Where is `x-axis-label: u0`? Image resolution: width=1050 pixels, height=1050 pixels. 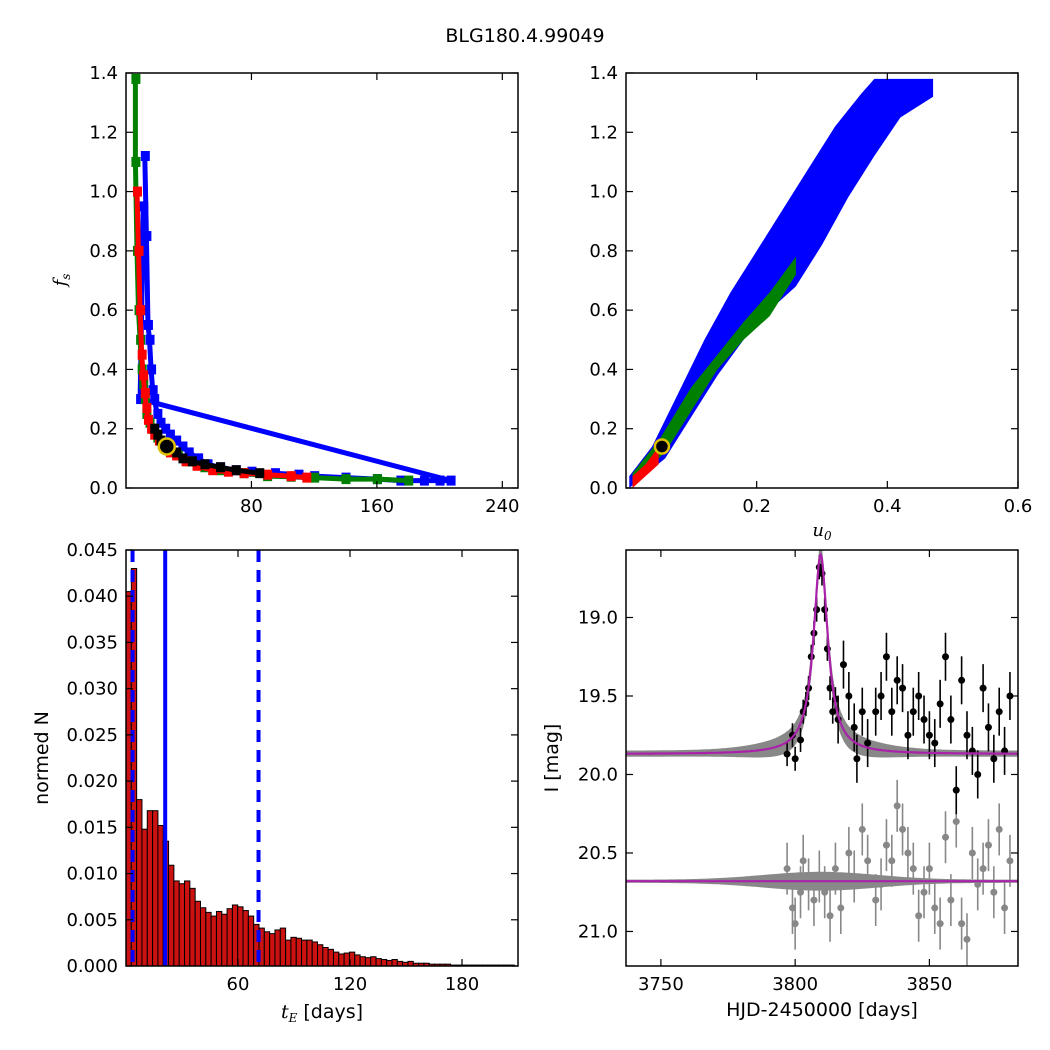 x-axis-label: u0 is located at coordinates (822, 531).